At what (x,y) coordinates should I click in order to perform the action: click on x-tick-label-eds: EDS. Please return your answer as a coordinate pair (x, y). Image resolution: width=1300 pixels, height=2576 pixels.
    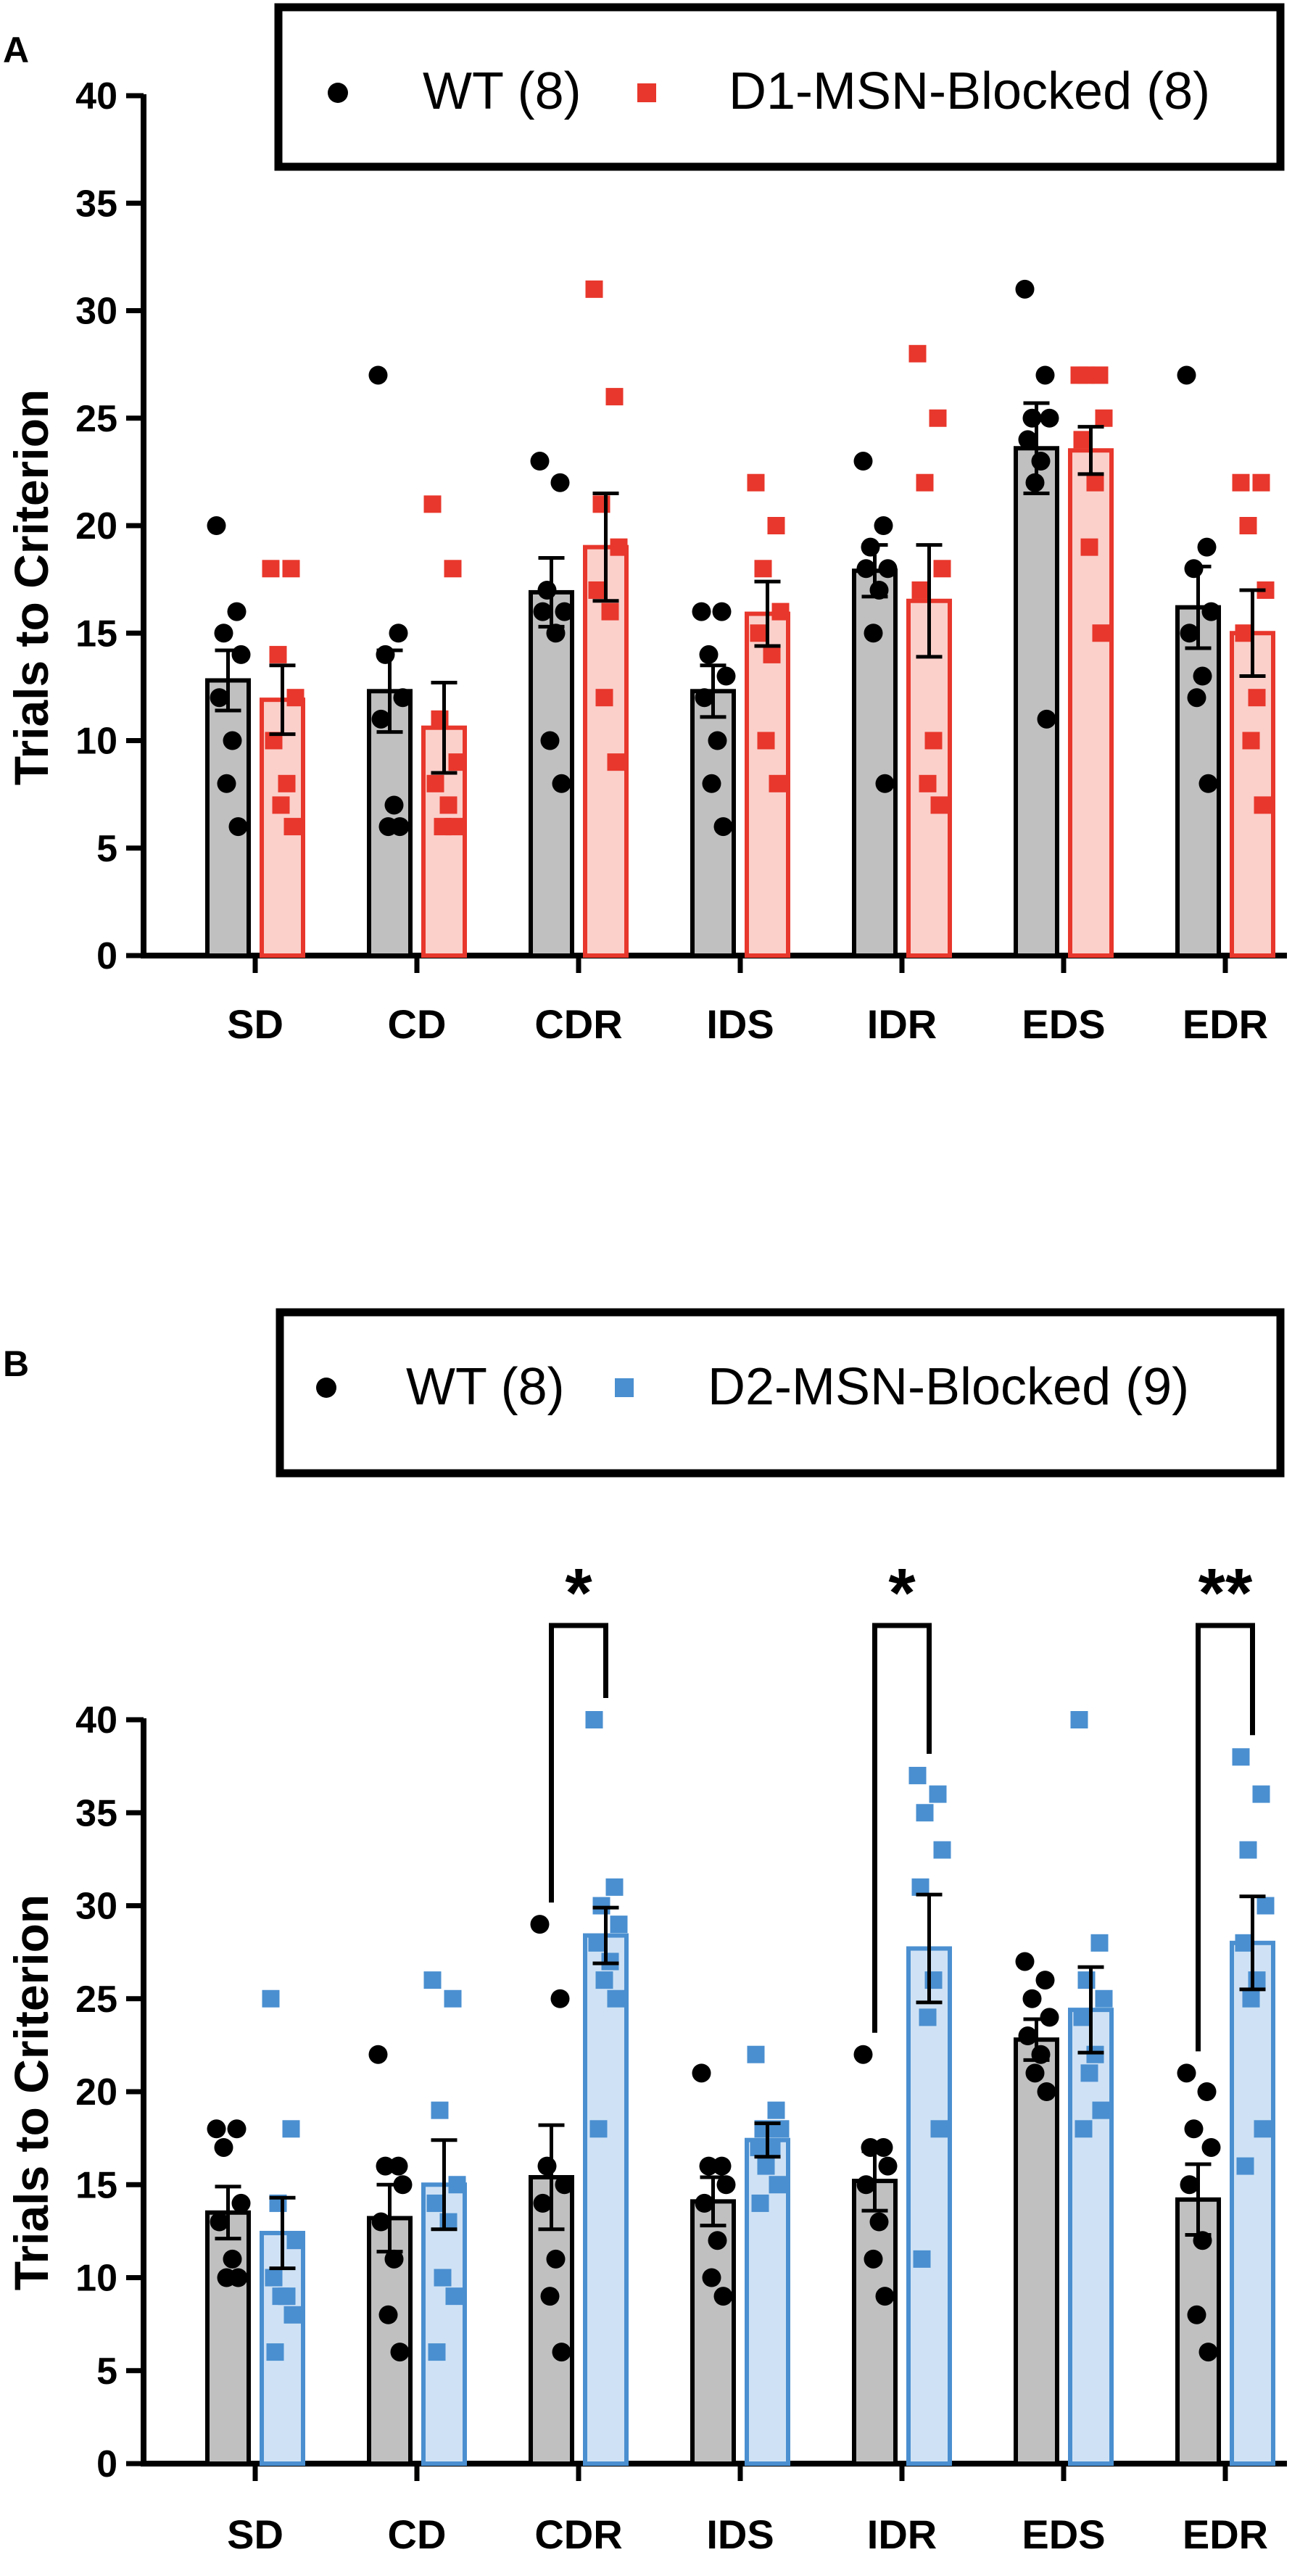
    Looking at the image, I should click on (1064, 2534).